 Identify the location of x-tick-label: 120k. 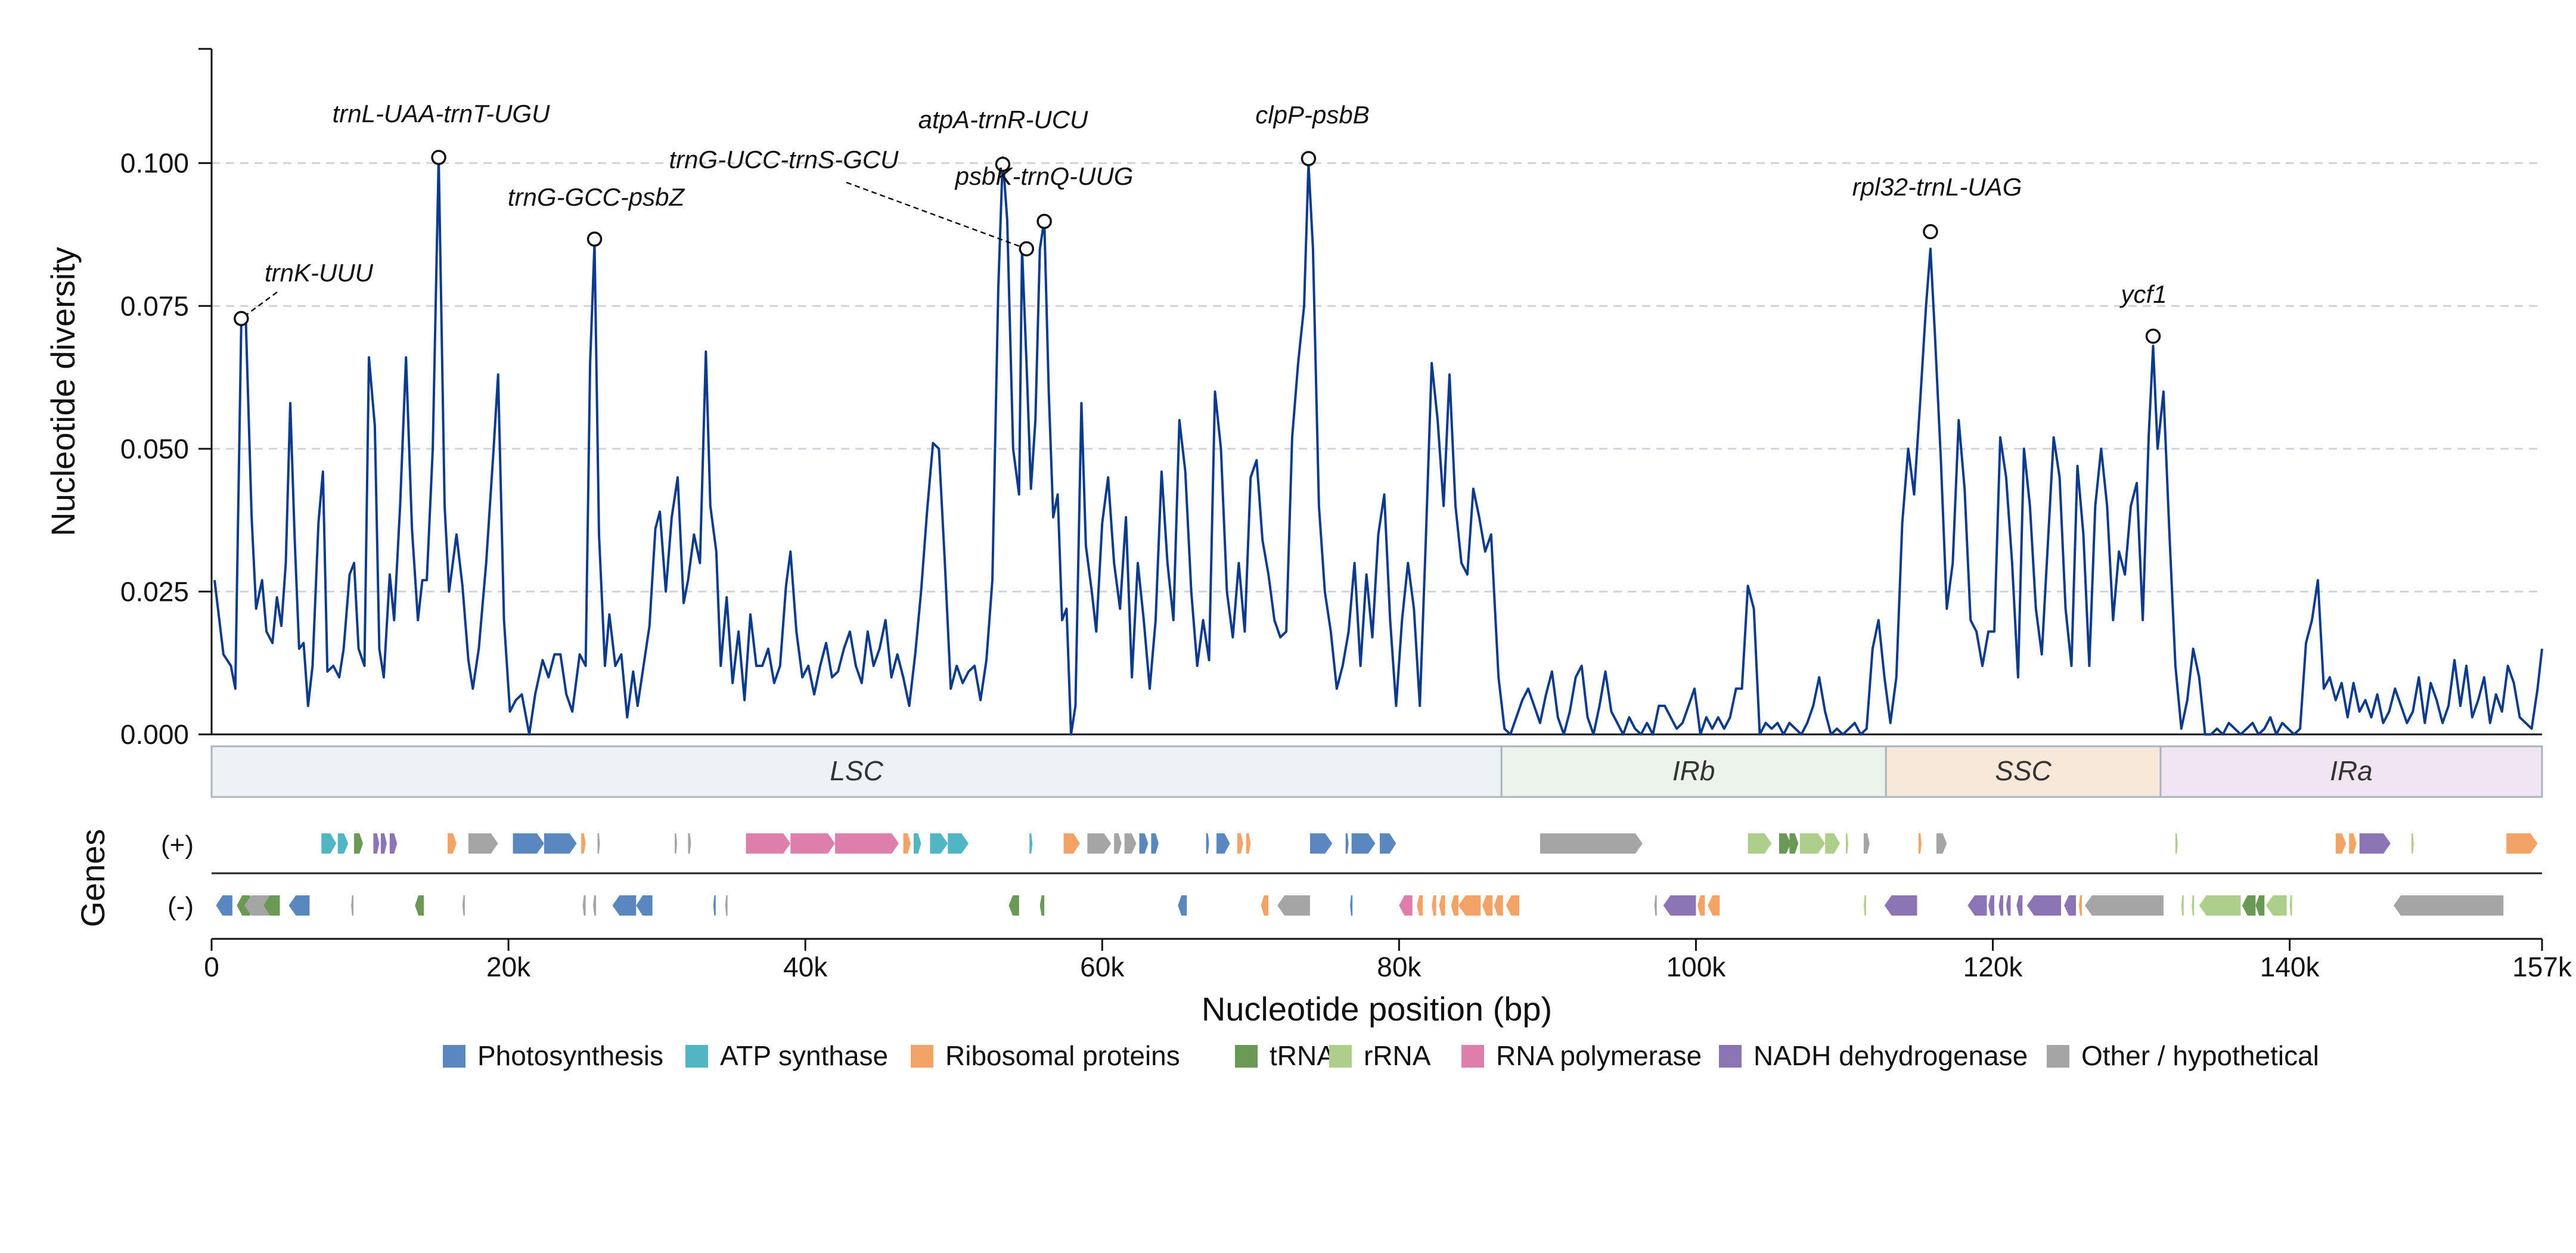
(1993, 966).